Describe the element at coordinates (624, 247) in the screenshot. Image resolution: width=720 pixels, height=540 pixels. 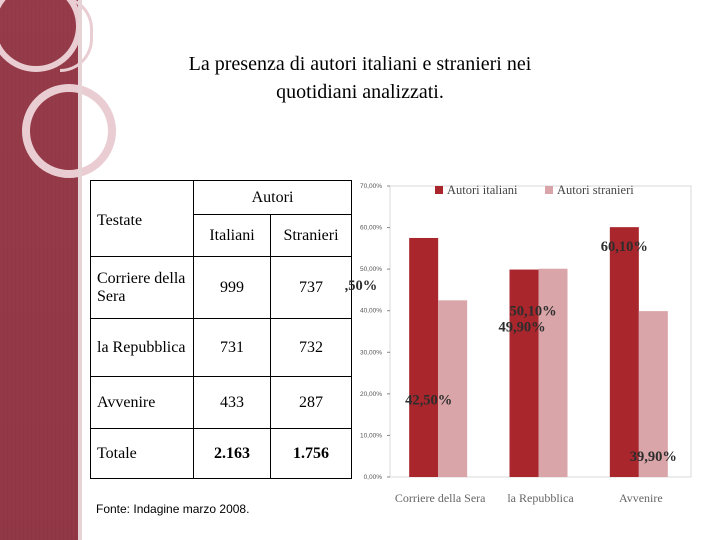
I see `data-label-italiani: 60,10%` at that location.